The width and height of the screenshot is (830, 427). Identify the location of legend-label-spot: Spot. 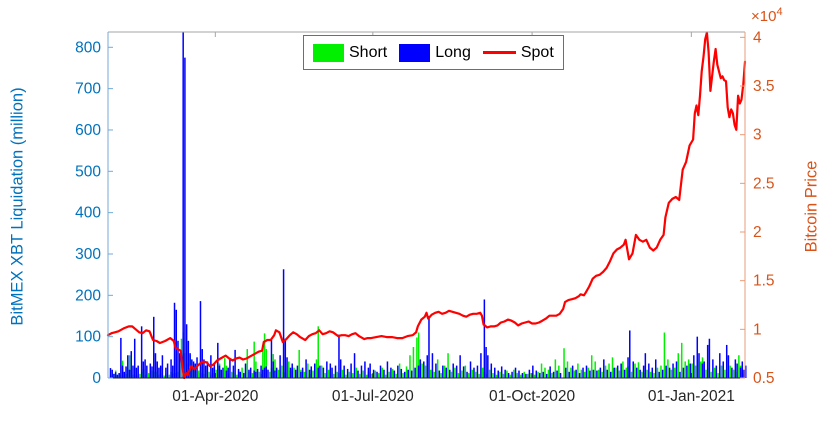
(537, 52).